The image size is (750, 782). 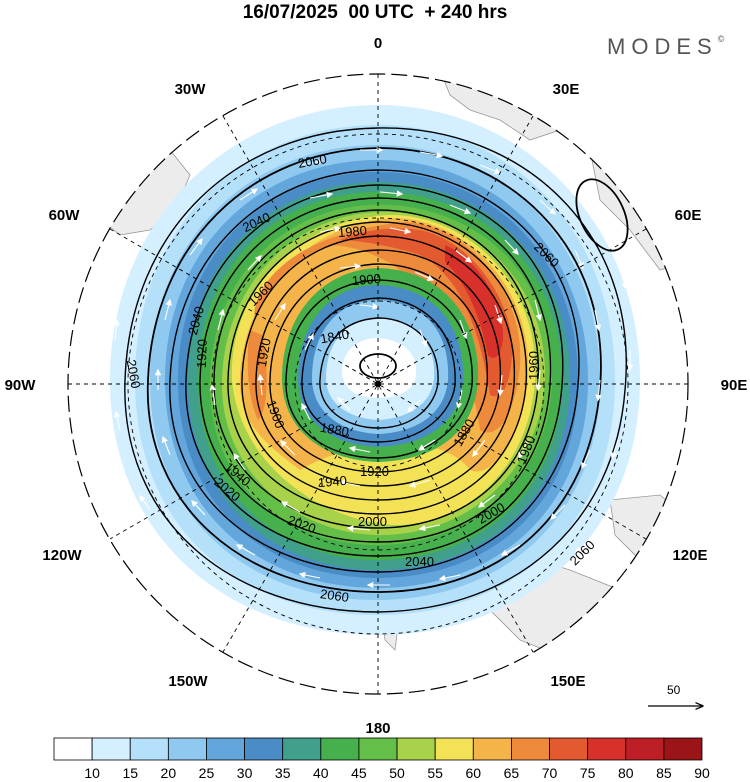 I want to click on colorbar-tick-label: 45, so click(x=359, y=773).